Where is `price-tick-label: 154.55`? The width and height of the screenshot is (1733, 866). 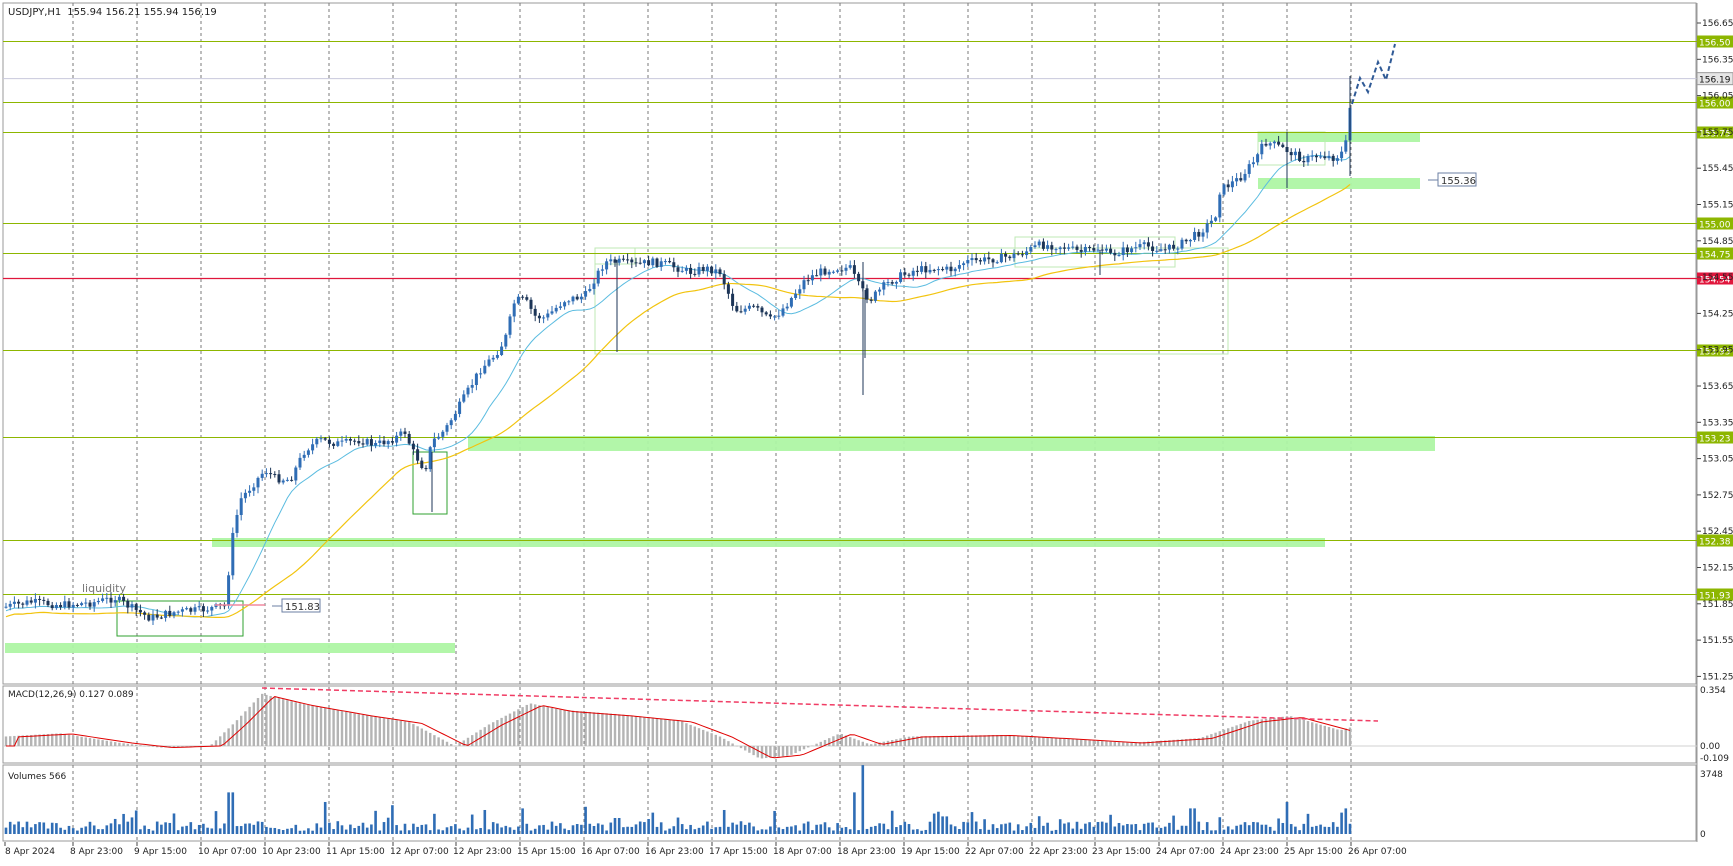 price-tick-label: 154.55 is located at coordinates (1717, 278).